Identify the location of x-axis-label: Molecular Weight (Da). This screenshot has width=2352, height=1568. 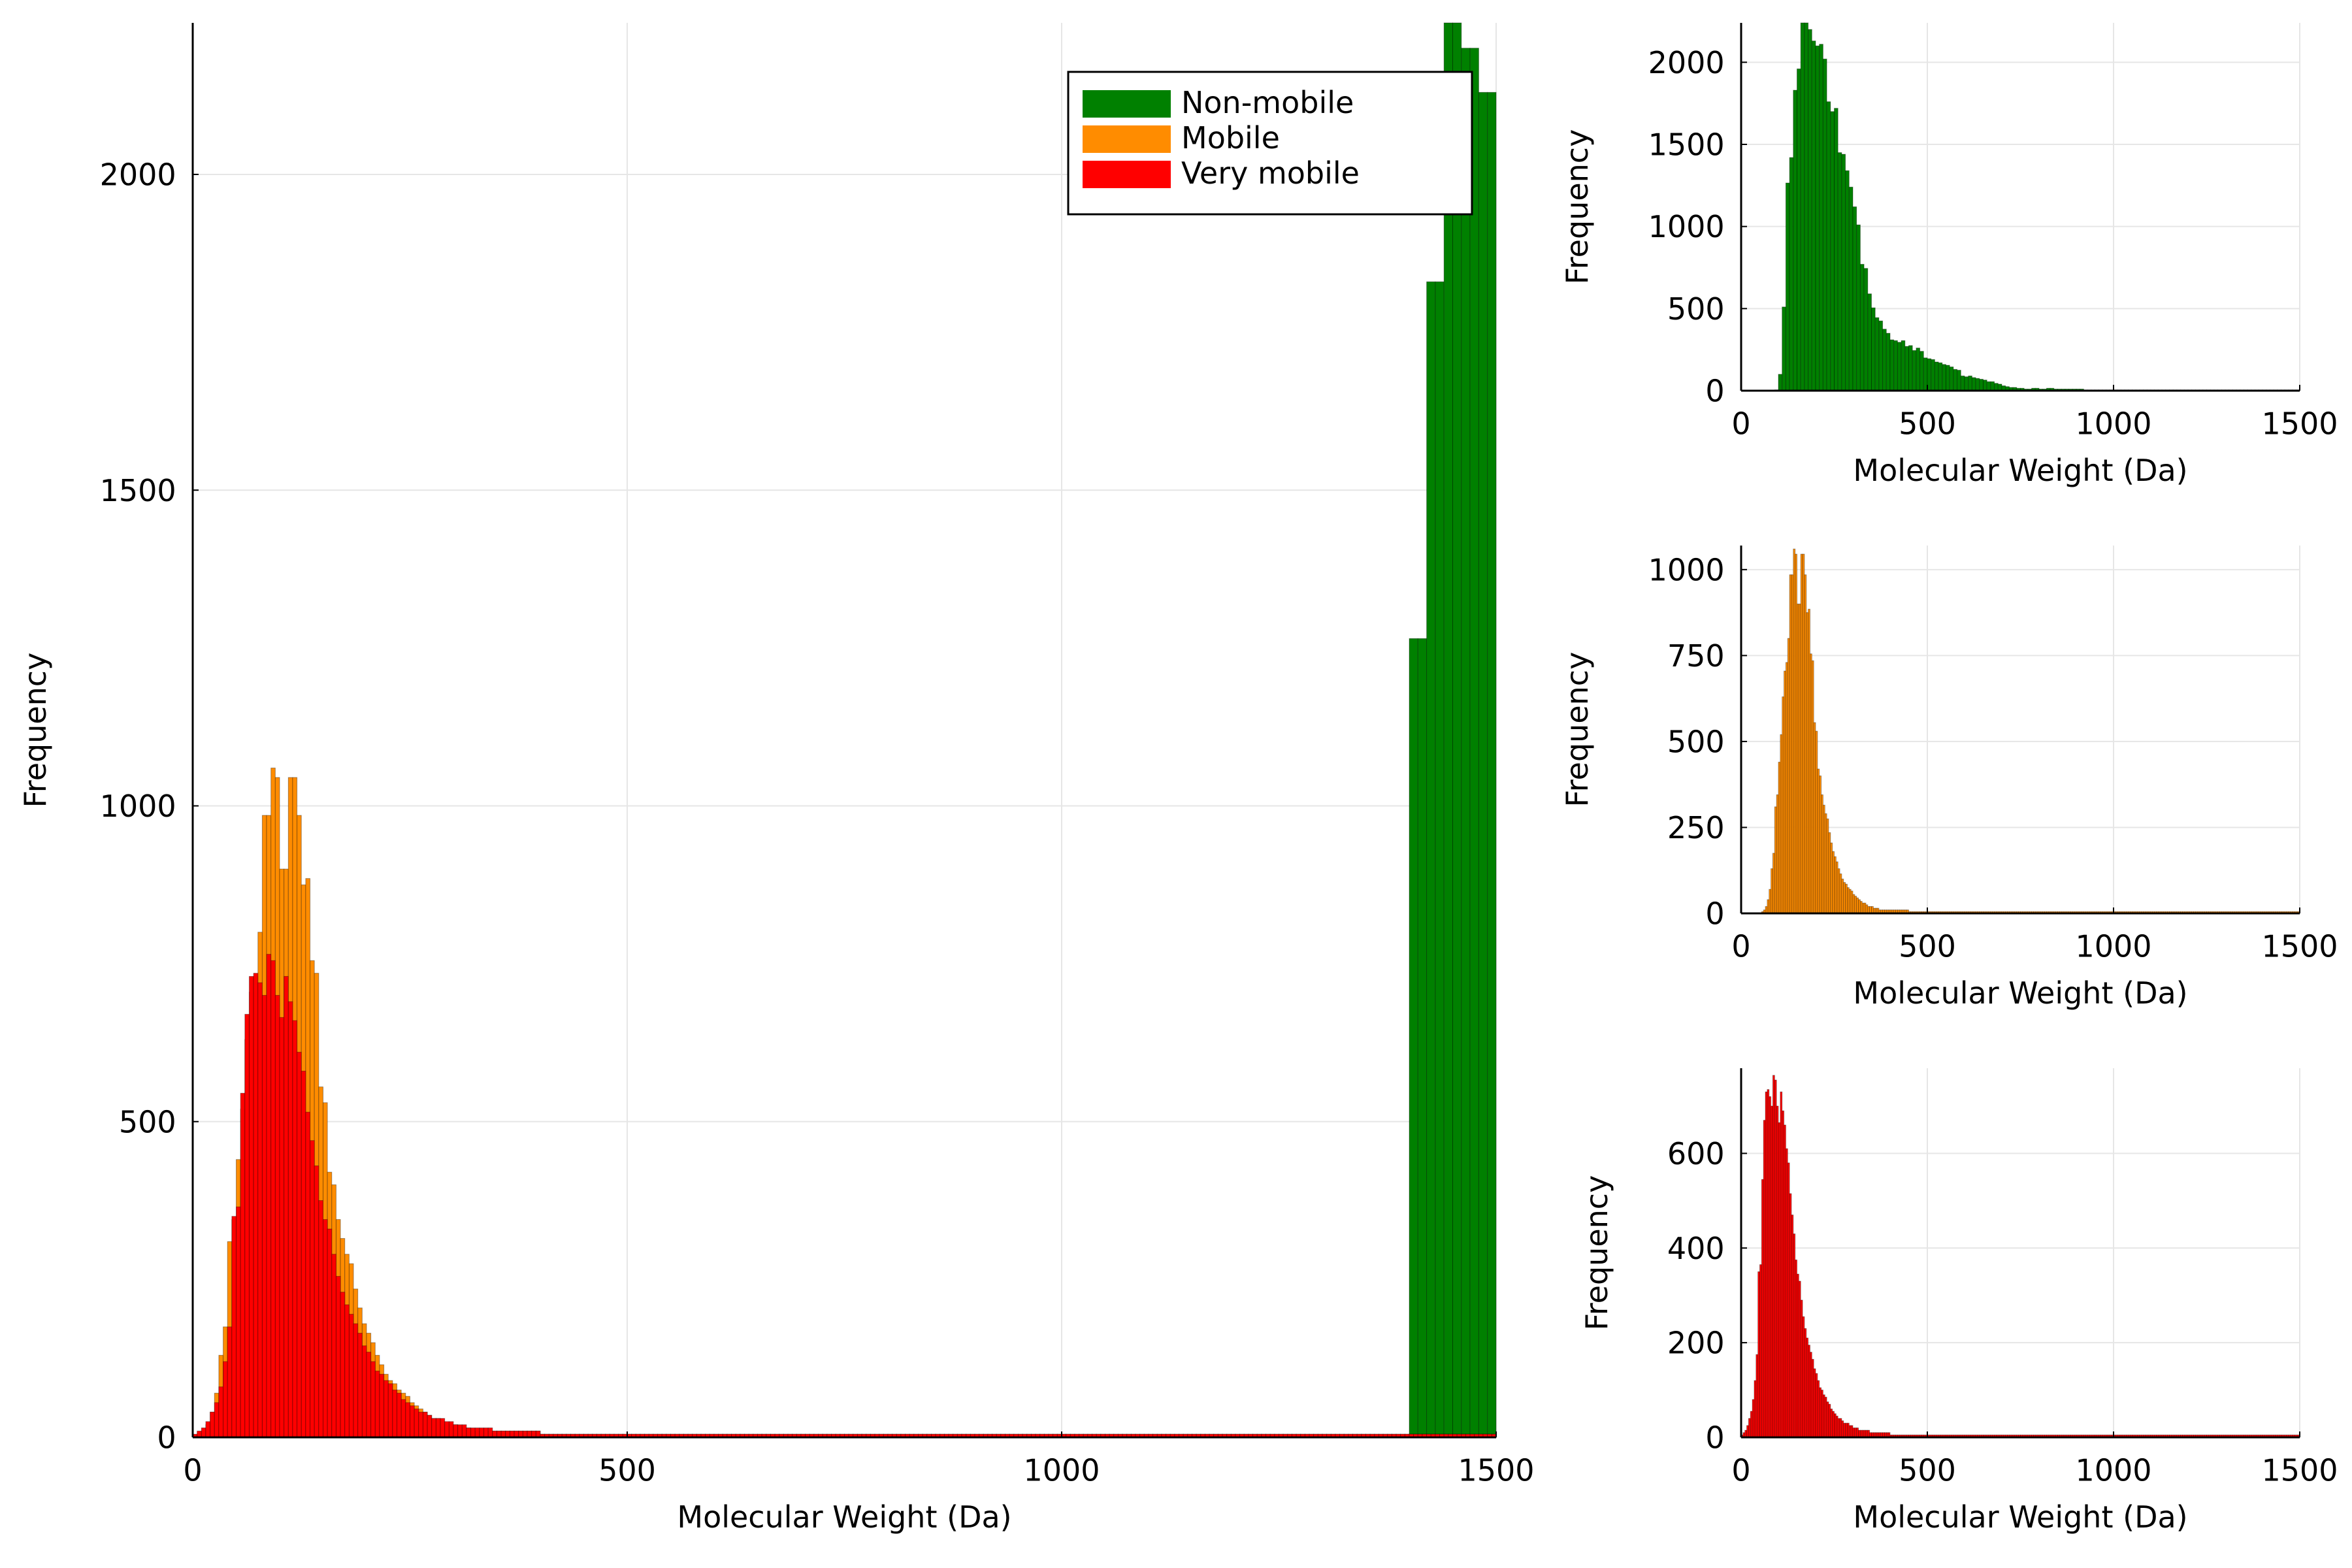
(2020, 1517).